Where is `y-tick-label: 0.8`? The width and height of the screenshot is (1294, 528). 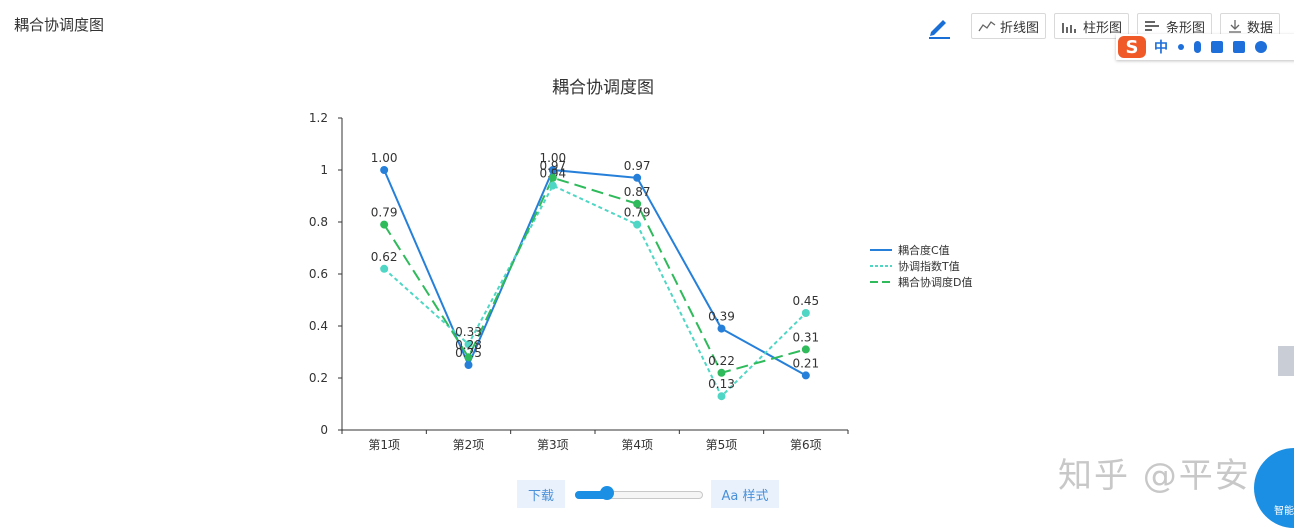 y-tick-label: 0.8 is located at coordinates (318, 222).